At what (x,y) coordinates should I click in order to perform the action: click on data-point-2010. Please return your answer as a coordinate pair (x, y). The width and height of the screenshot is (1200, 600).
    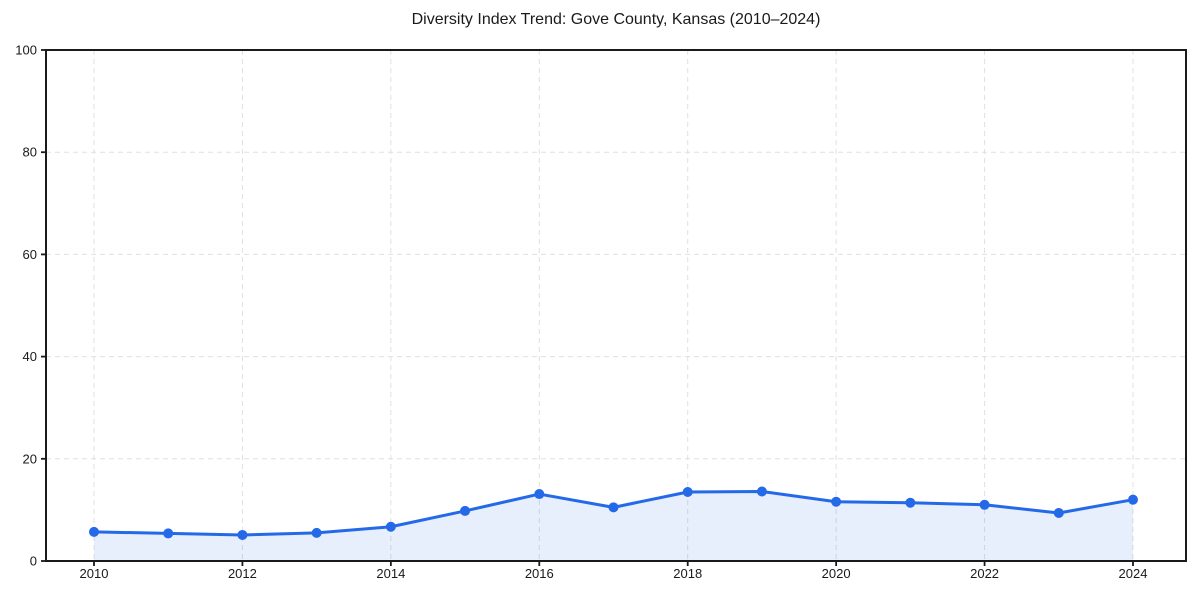
    Looking at the image, I should click on (94, 531).